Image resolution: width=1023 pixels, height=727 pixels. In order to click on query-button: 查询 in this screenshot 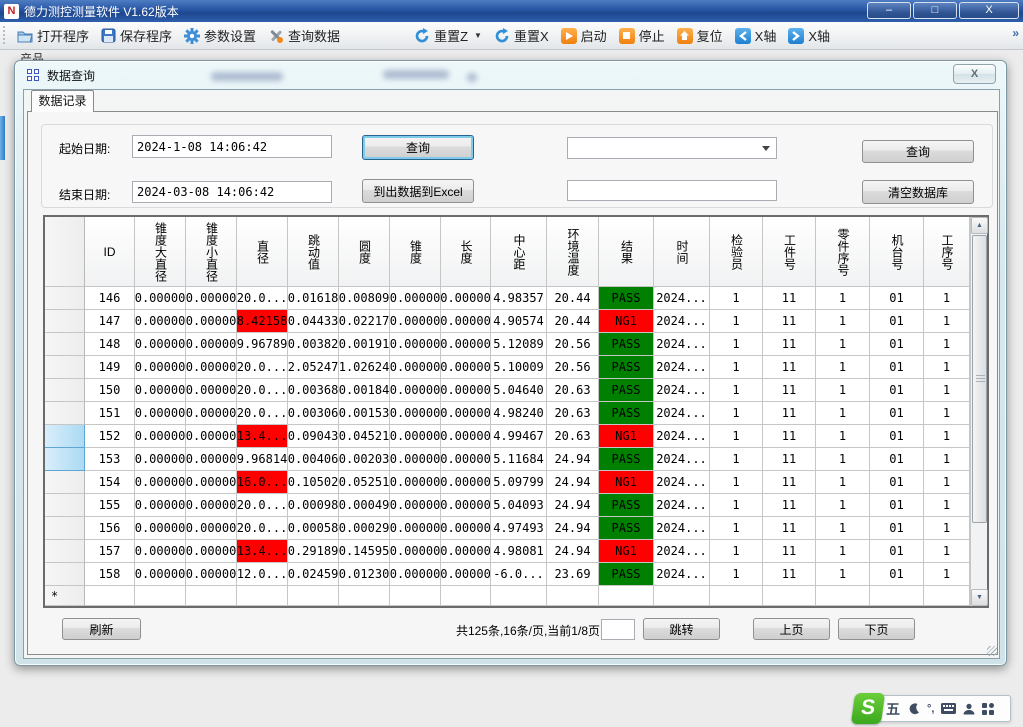, I will do `click(418, 147)`.